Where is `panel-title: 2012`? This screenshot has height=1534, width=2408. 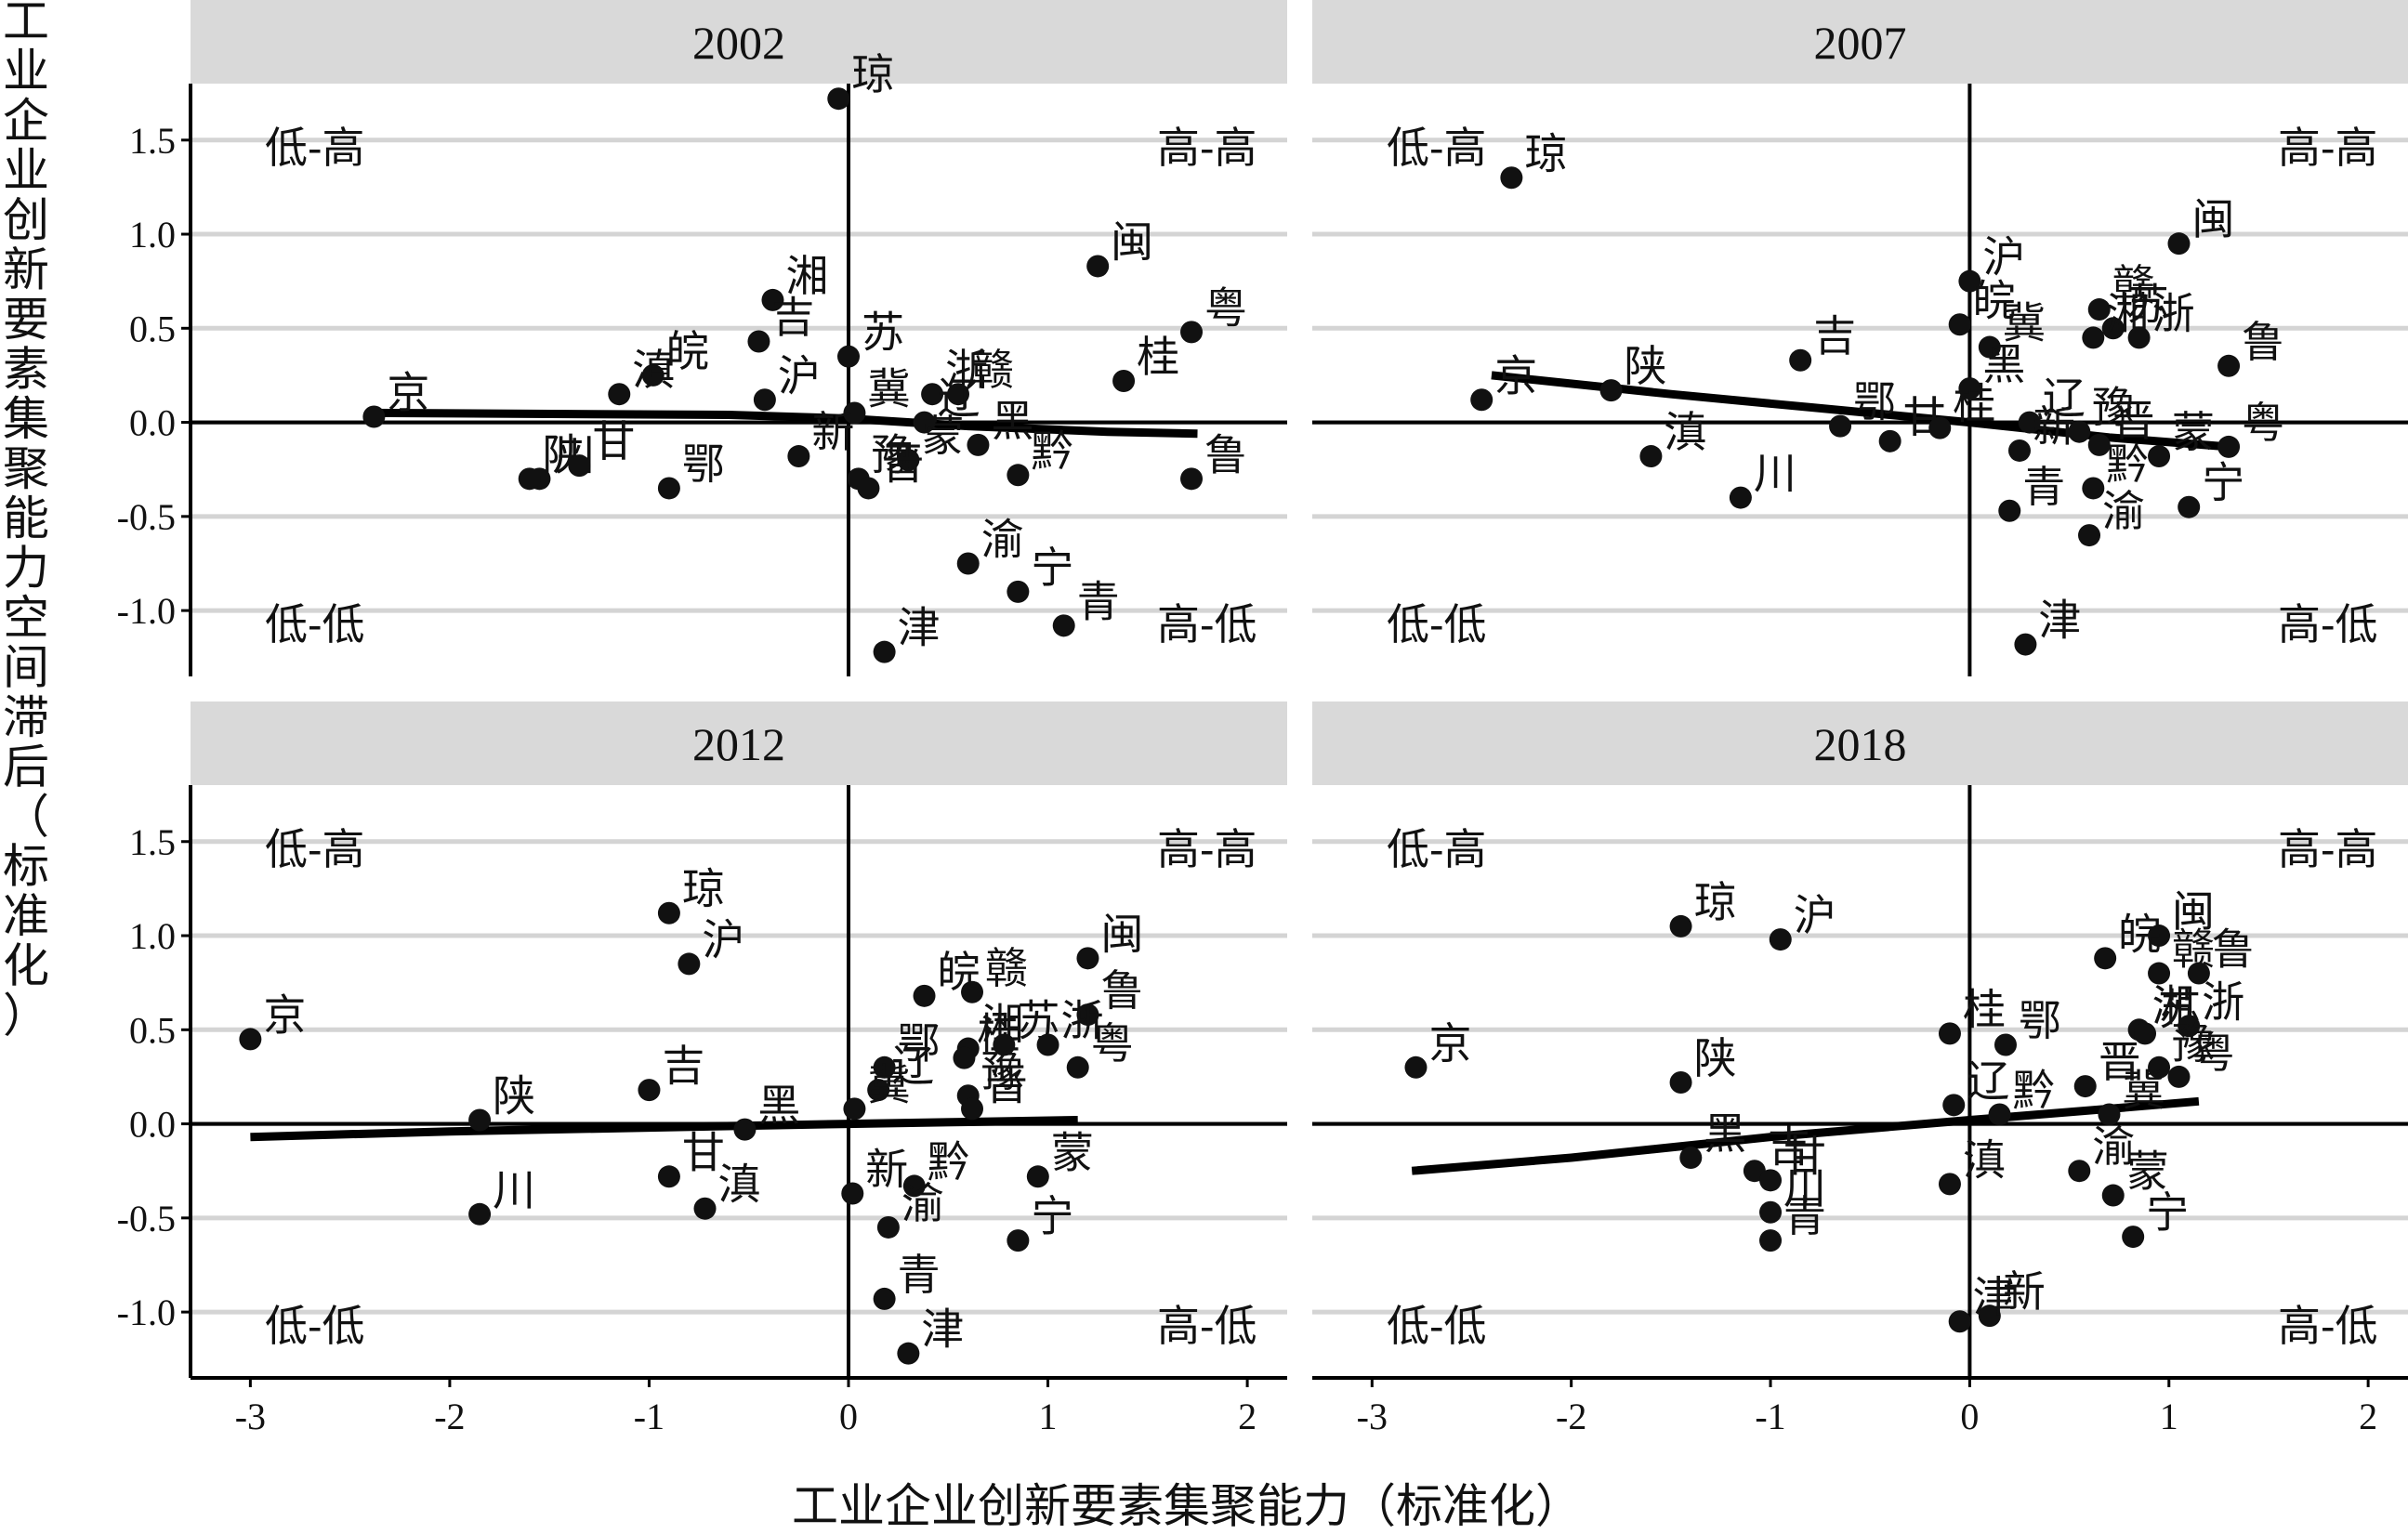 panel-title: 2012 is located at coordinates (738, 744).